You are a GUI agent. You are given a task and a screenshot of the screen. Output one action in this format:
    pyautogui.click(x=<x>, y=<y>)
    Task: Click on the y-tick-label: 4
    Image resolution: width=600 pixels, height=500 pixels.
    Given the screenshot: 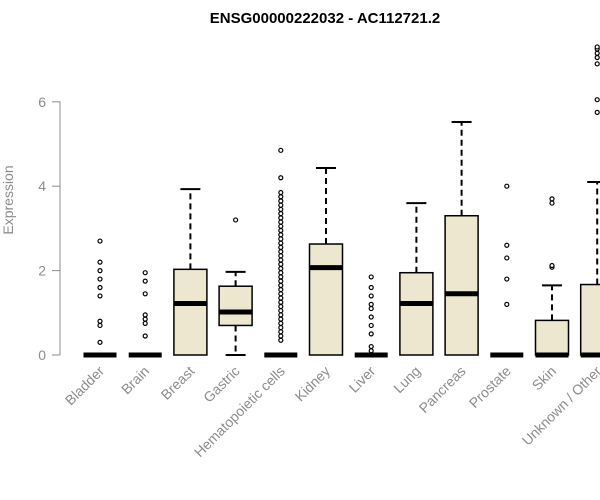 What is the action you would take?
    pyautogui.click(x=42, y=186)
    